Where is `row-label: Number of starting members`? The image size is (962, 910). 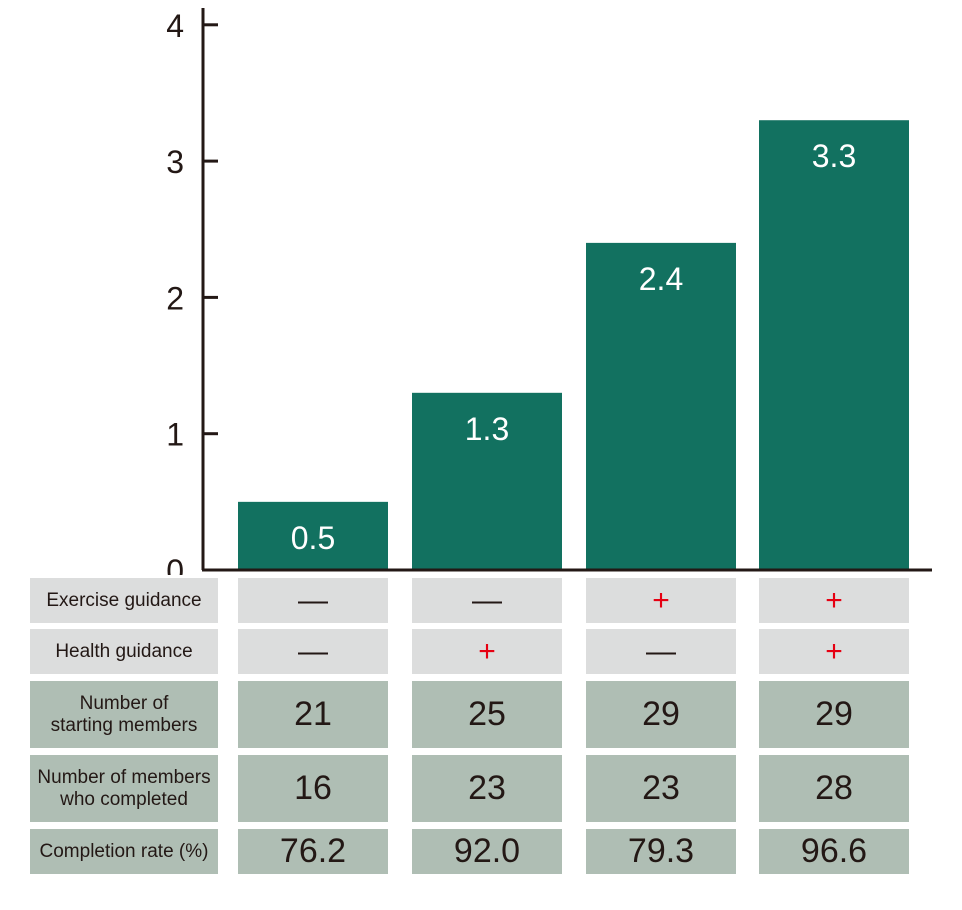 row-label: Number of starting members is located at coordinates (124, 714).